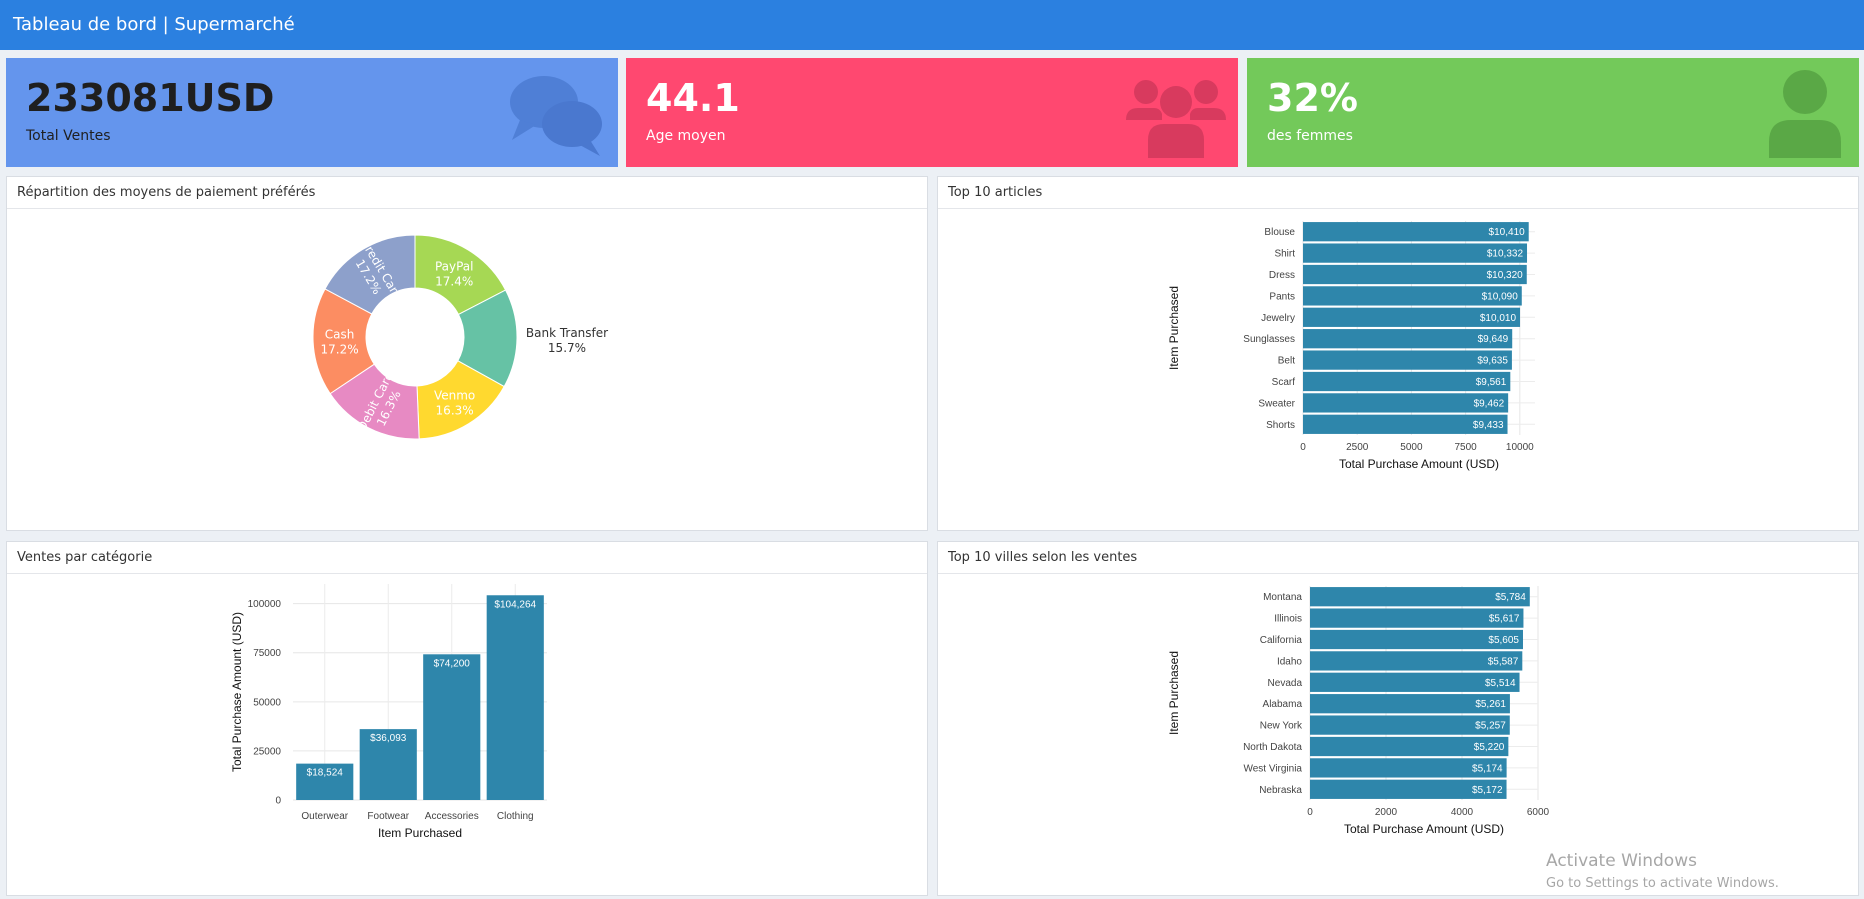 Image resolution: width=1864 pixels, height=899 pixels. What do you see at coordinates (1279, 232) in the screenshot?
I see `category-tick-label: Blouse` at bounding box center [1279, 232].